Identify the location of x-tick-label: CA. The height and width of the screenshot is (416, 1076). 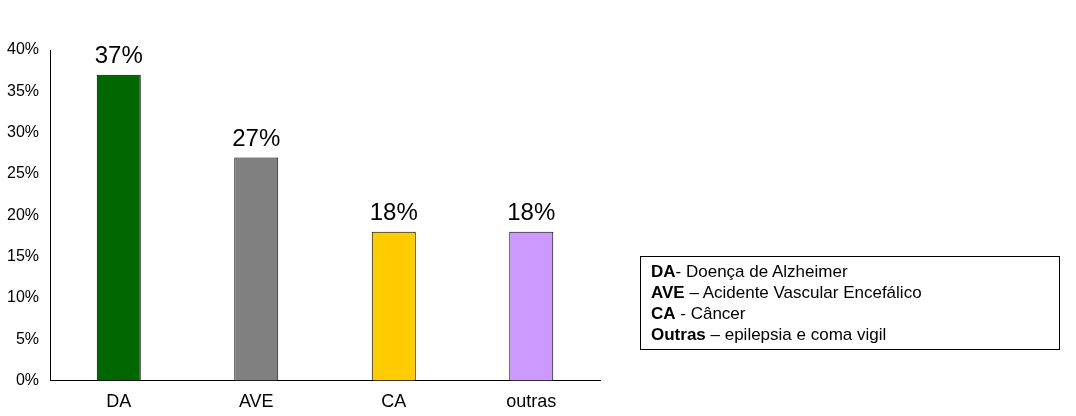
(394, 401).